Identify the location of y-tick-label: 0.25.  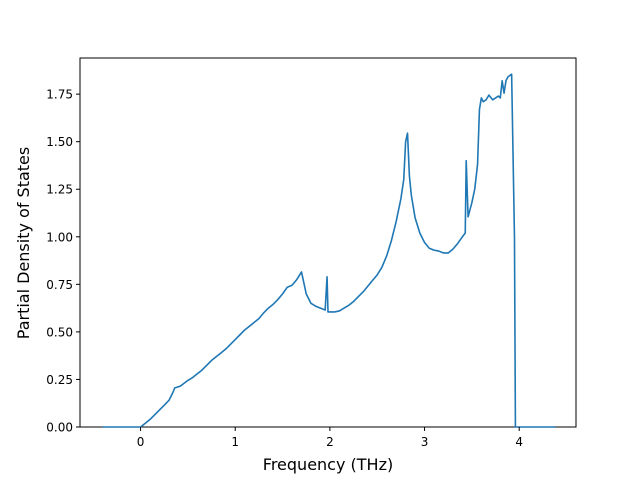
(59, 380).